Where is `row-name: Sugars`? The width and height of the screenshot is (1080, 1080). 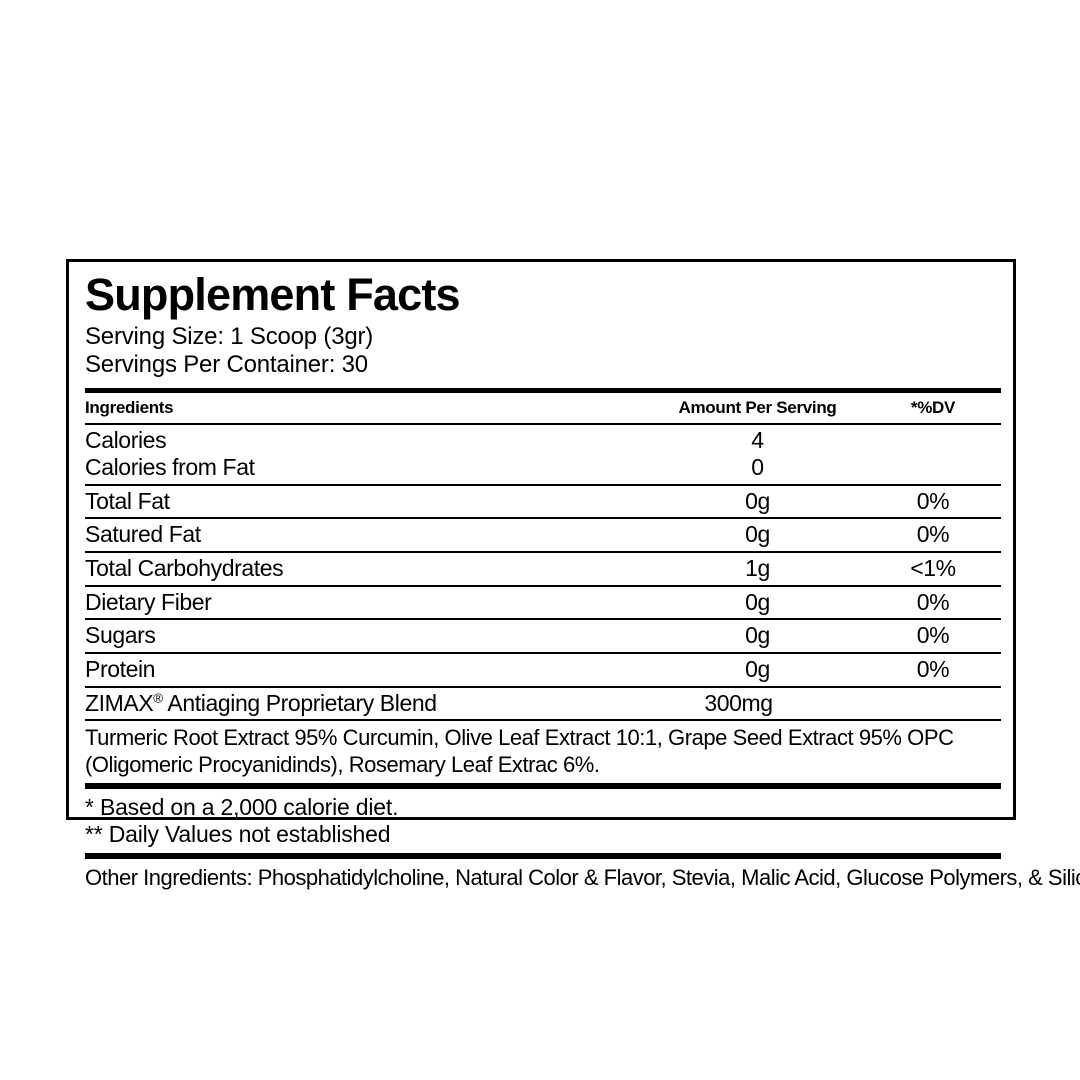 row-name: Sugars is located at coordinates (367, 635).